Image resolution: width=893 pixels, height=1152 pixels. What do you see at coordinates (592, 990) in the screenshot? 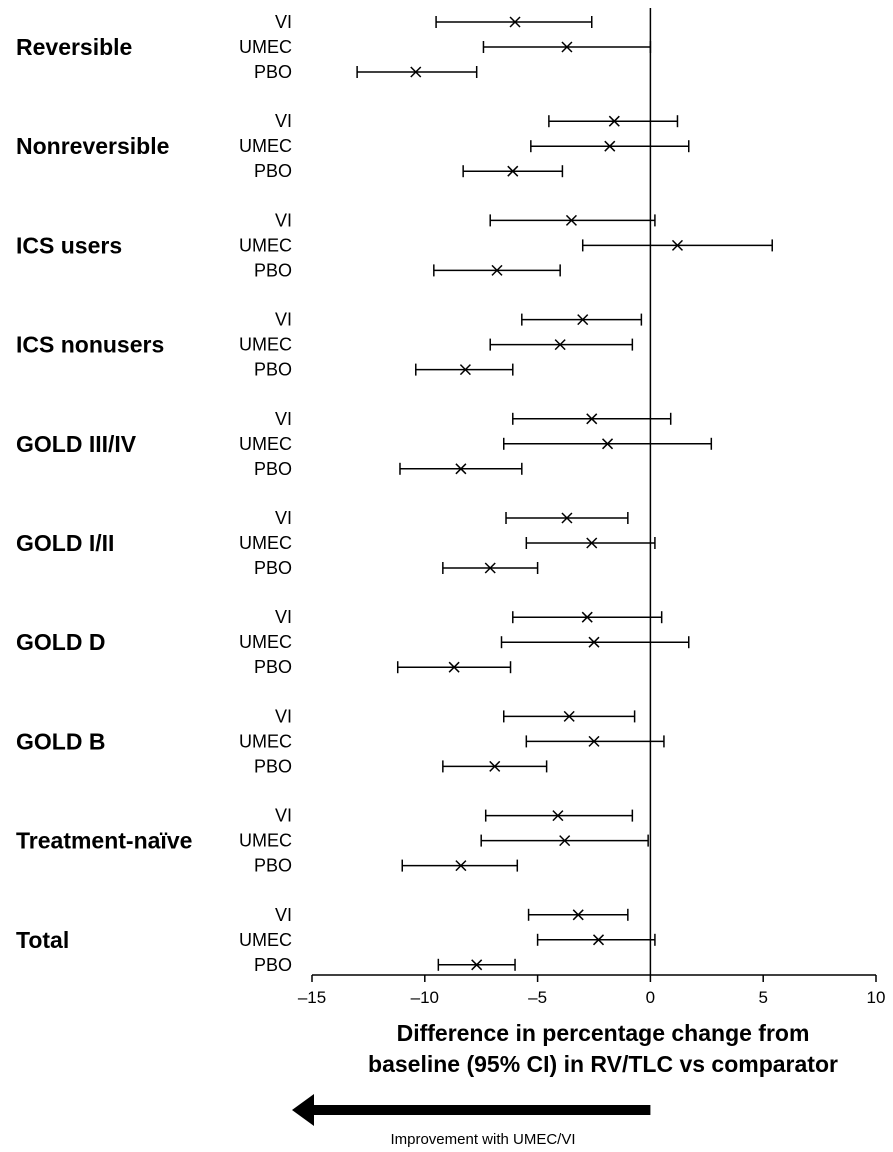
I see `x-axis: –15 –10 –5 0 5 10` at bounding box center [592, 990].